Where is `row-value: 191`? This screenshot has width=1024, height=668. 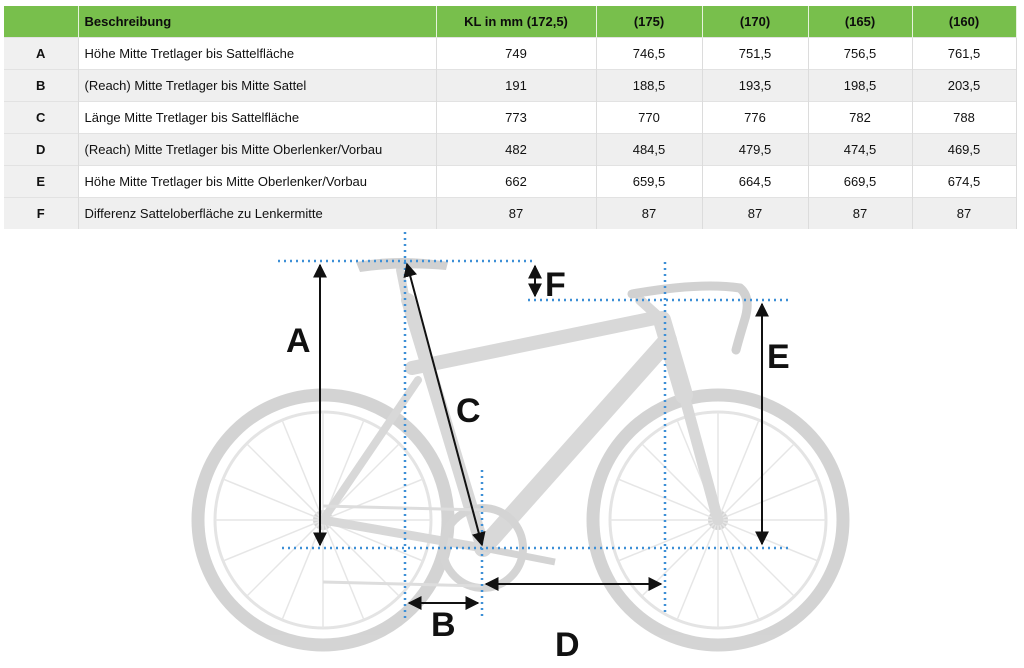 row-value: 191 is located at coordinates (516, 85).